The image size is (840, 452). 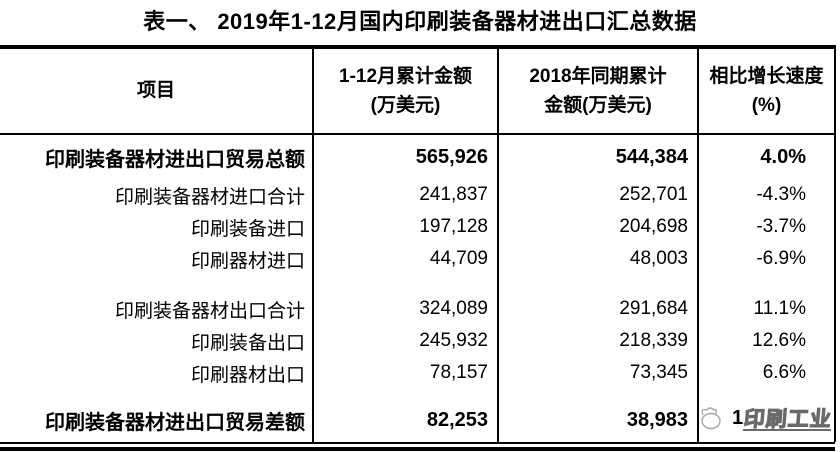 I want to click on table-row-equipment-export: 印刷装备出口 245,932 218,339 12.6%, so click(x=417, y=341).